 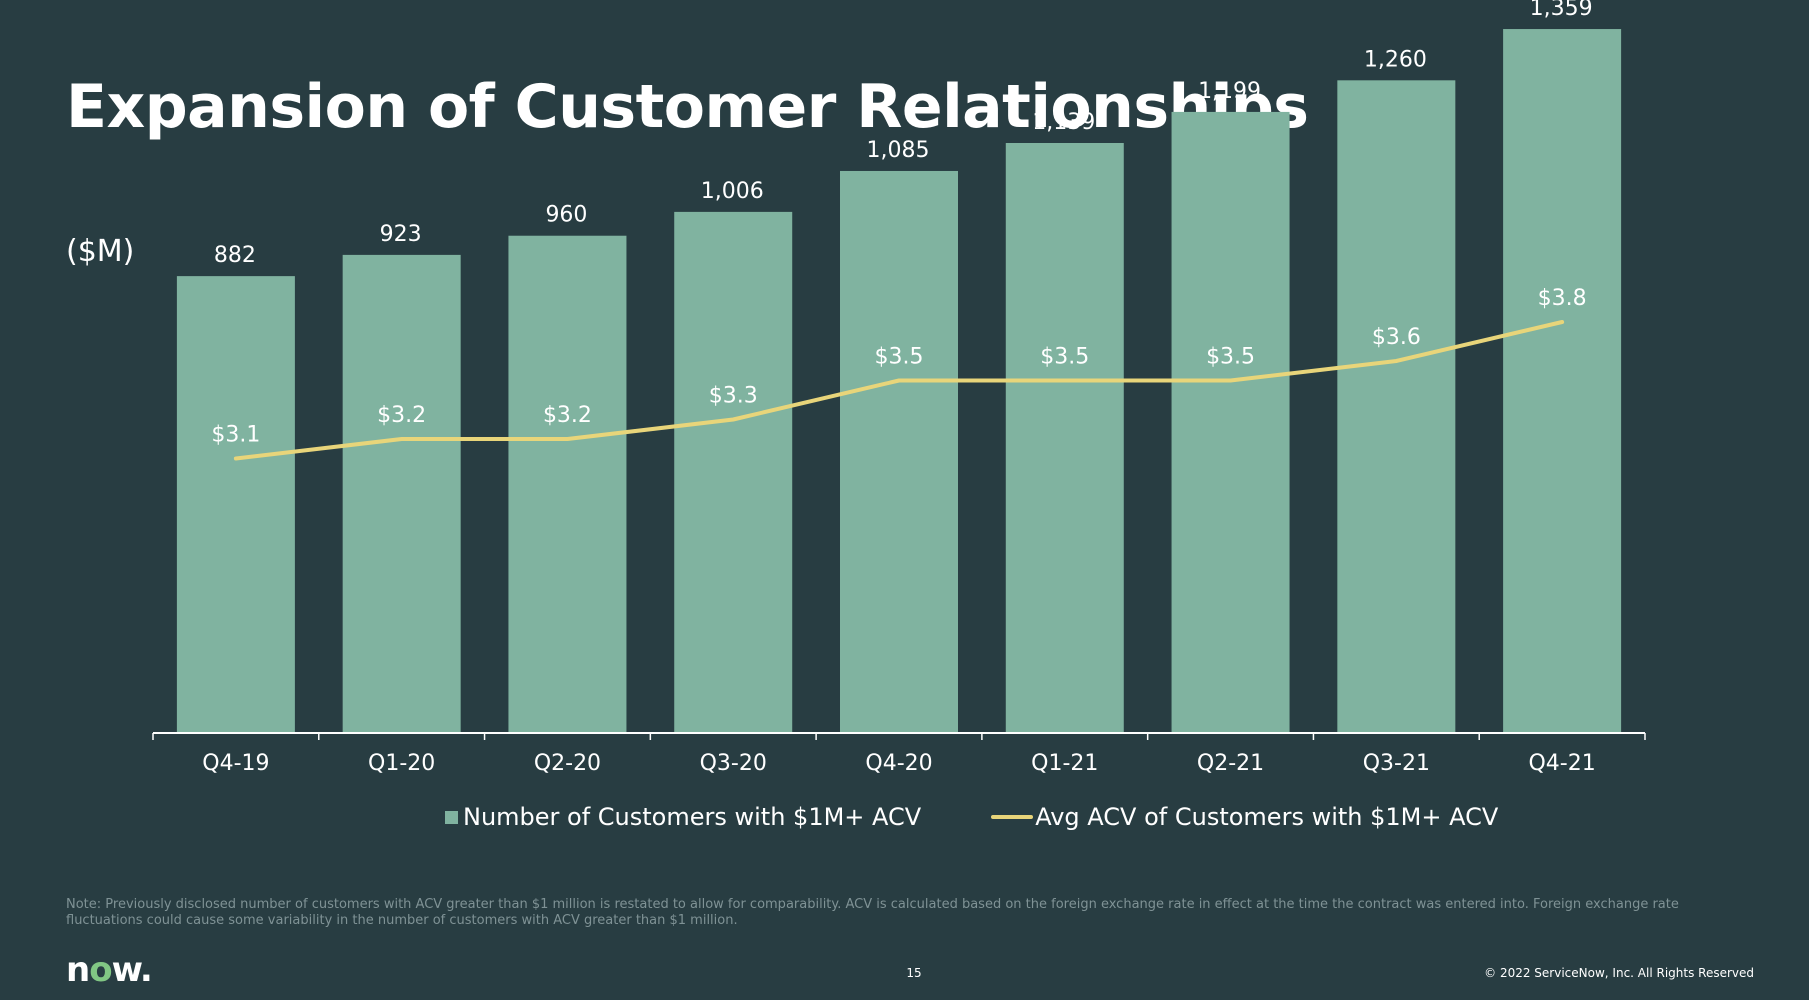 What do you see at coordinates (100, 251) in the screenshot?
I see `unit-label: ($M)` at bounding box center [100, 251].